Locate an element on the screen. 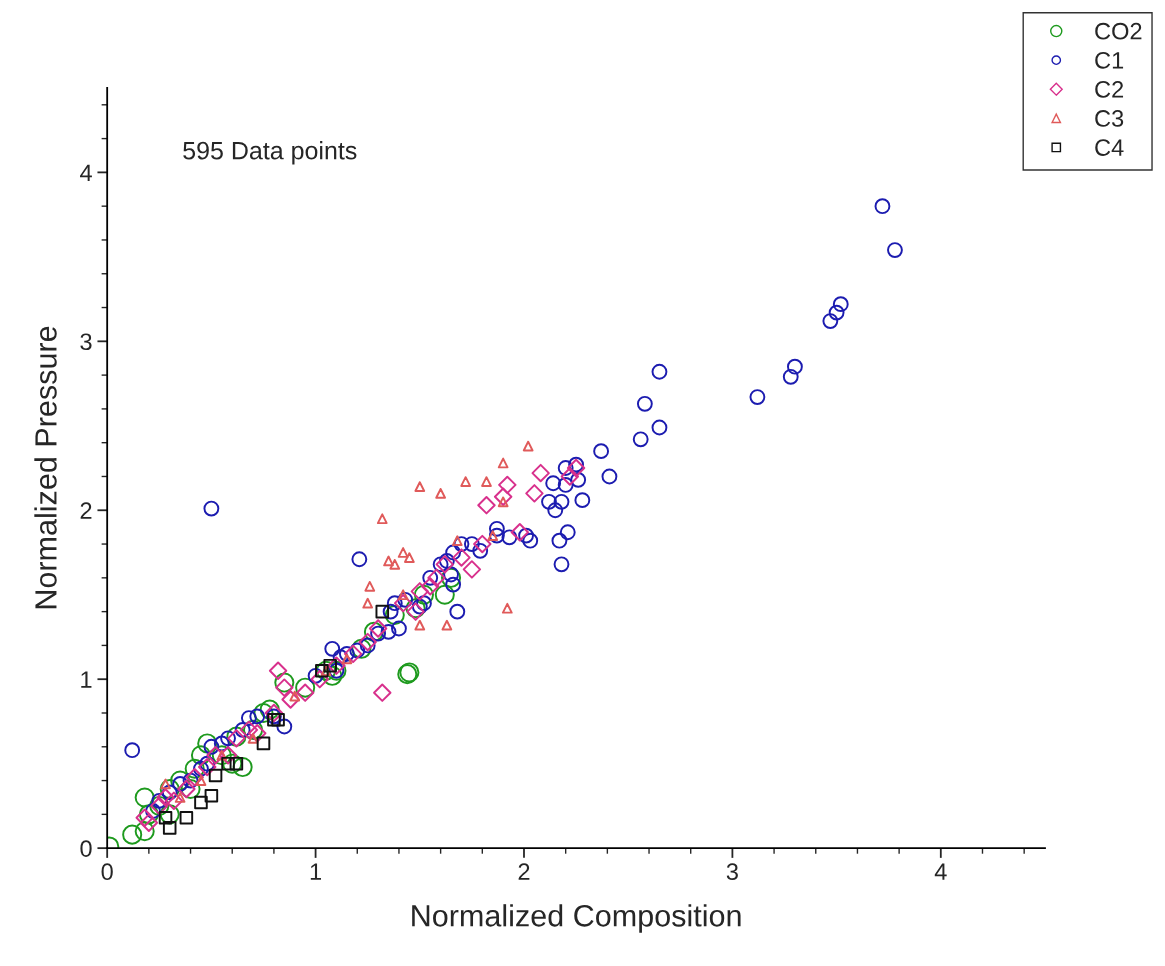  legend-label: CO2 is located at coordinates (1118, 31).